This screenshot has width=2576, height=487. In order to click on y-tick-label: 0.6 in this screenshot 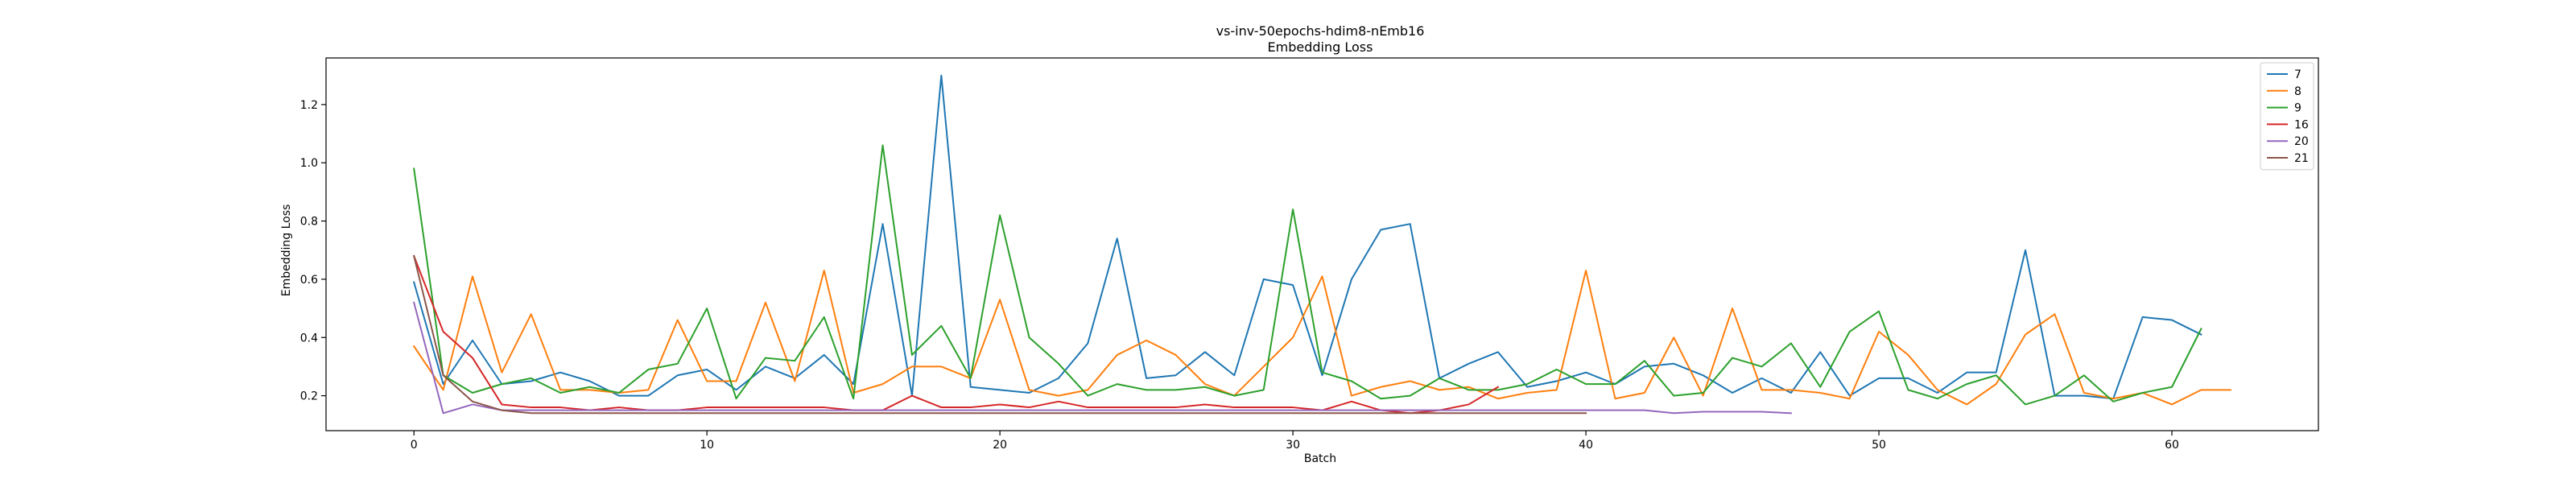, I will do `click(309, 280)`.